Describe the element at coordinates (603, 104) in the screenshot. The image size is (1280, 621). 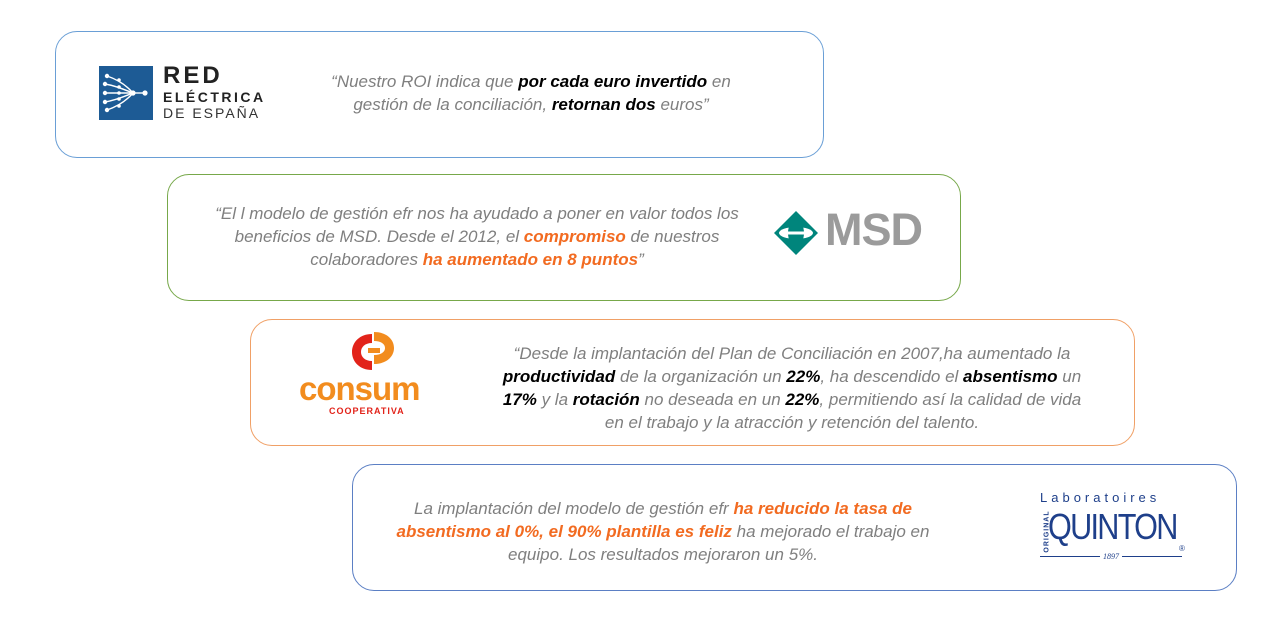
I see `quote-highlight: retornan dos` at that location.